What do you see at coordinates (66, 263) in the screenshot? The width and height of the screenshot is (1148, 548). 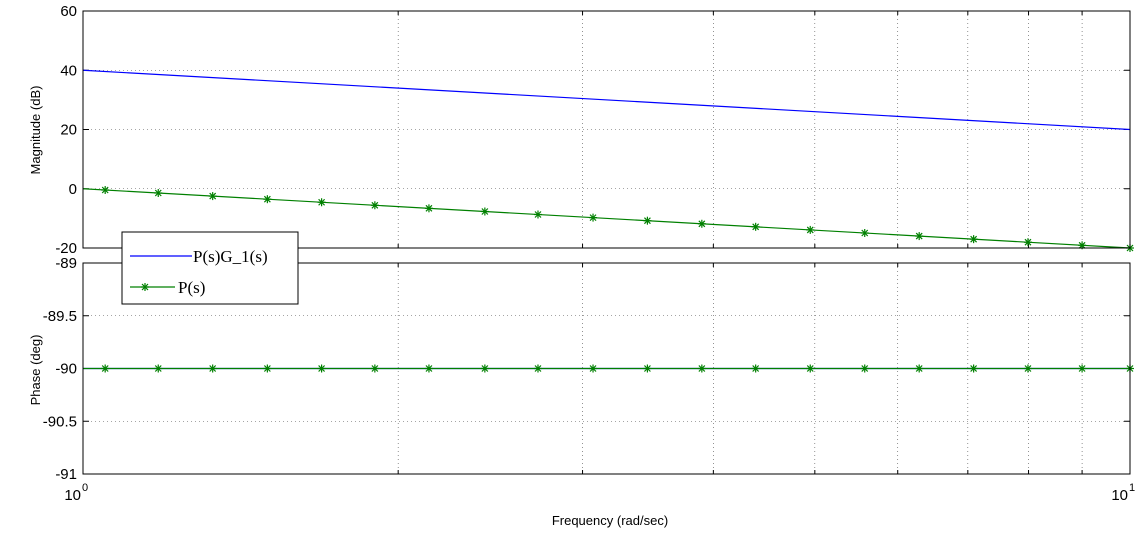 I see `phase-ytick-label: -89` at bounding box center [66, 263].